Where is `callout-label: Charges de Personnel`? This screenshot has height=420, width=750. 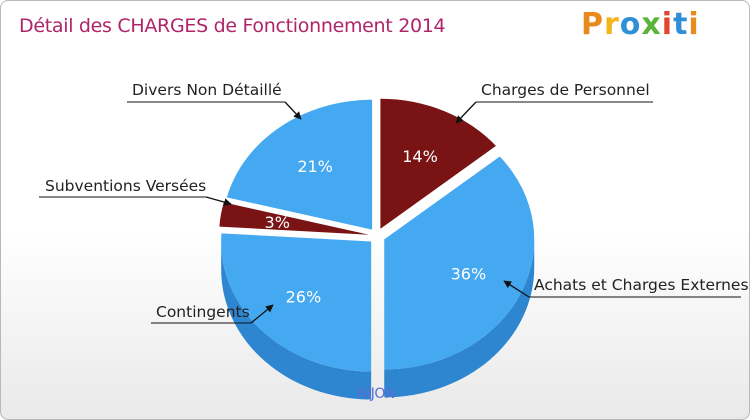
callout-label: Charges de Personnel is located at coordinates (565, 90).